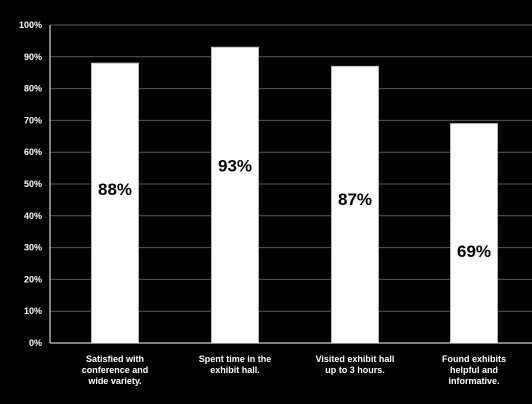 The width and height of the screenshot is (532, 404). Describe the element at coordinates (115, 189) in the screenshot. I see `bar-data-label: 88%` at that location.